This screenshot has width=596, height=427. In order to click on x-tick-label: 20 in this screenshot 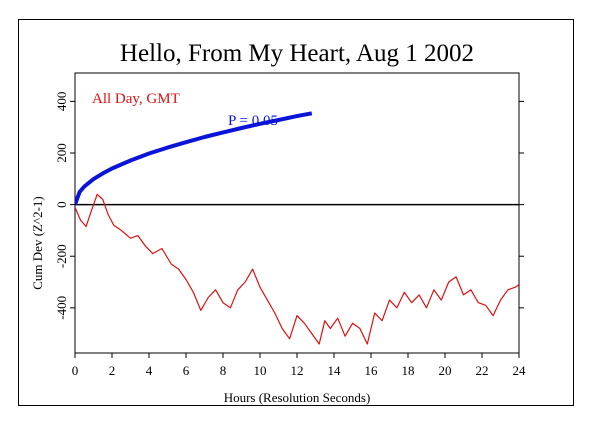, I will do `click(445, 370)`.